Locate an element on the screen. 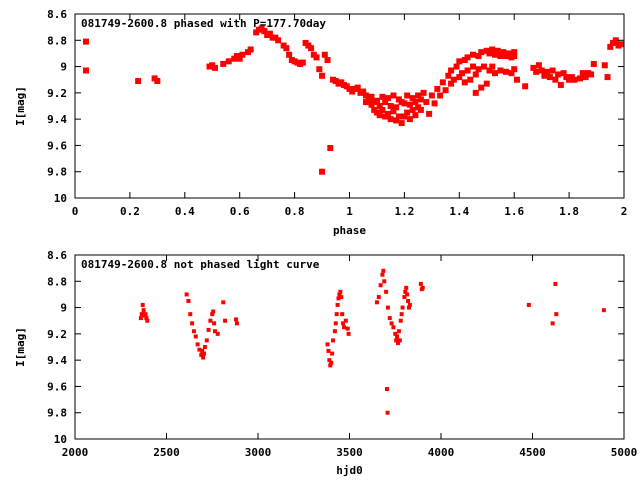 Image resolution: width=640 pixels, height=480 pixels. x-tick-label: 4500 is located at coordinates (532, 452).